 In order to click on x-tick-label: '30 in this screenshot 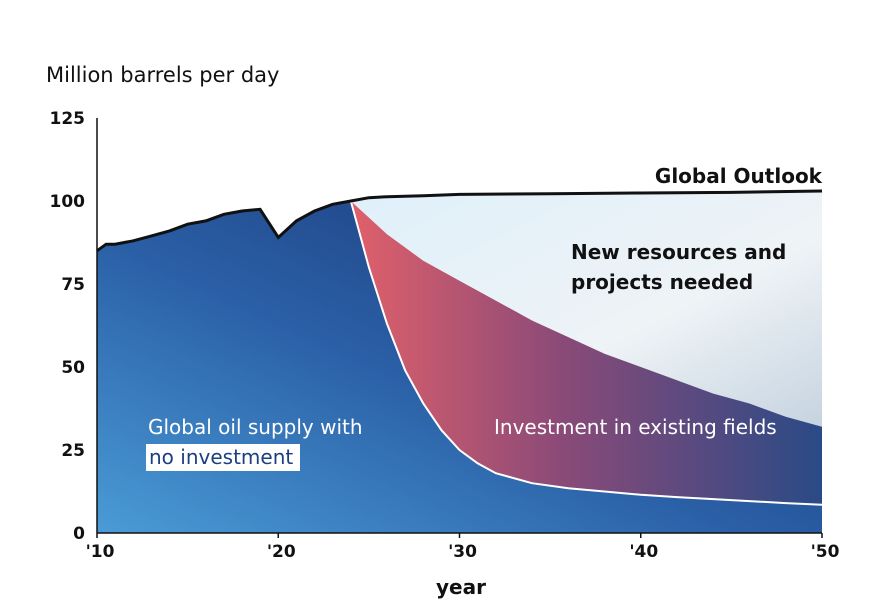, I will do `click(462, 552)`.